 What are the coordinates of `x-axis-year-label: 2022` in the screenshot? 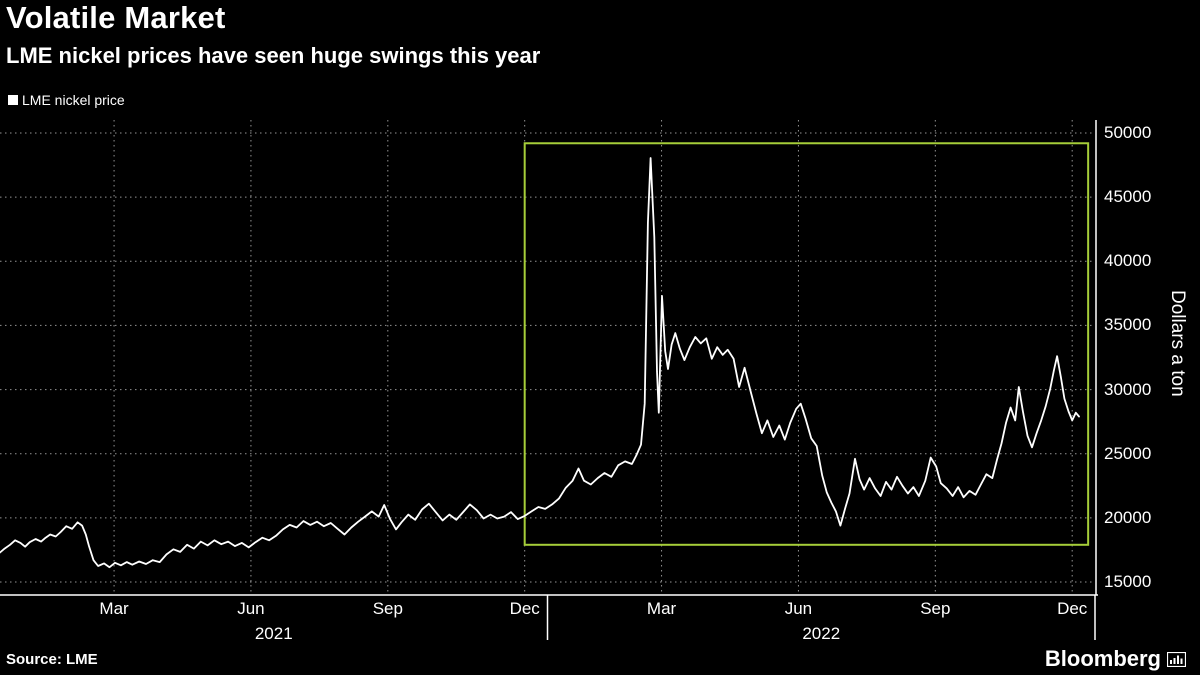 It's located at (821, 633).